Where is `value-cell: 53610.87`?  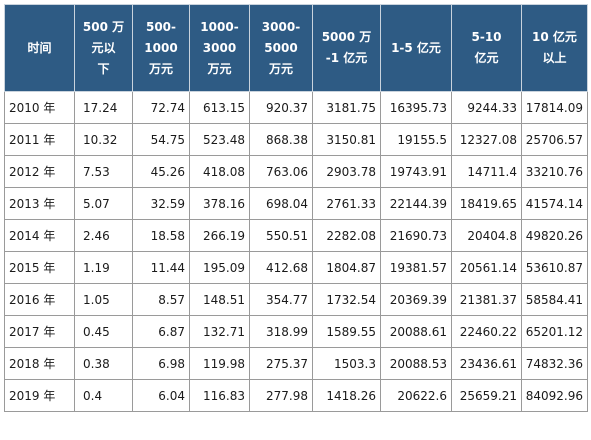
value-cell: 53610.87 is located at coordinates (554, 267).